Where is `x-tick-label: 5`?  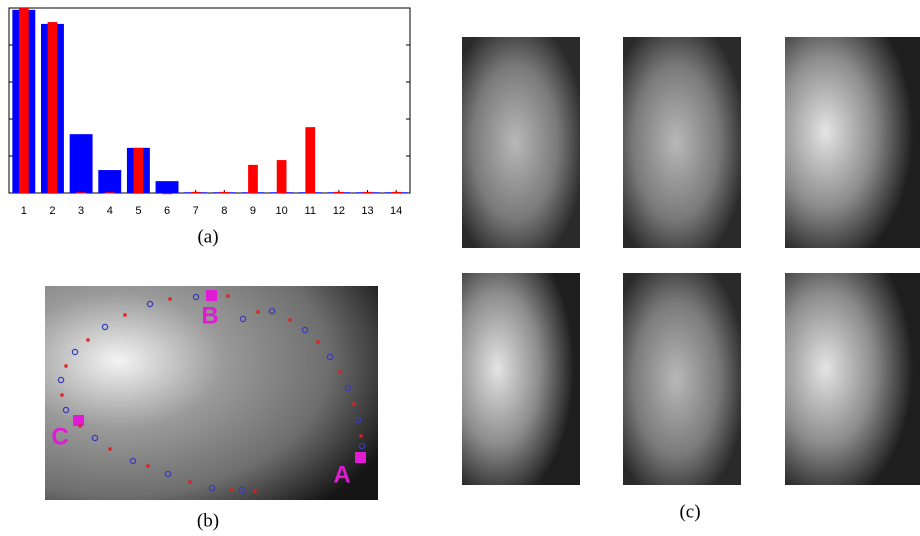 x-tick-label: 5 is located at coordinates (138, 211).